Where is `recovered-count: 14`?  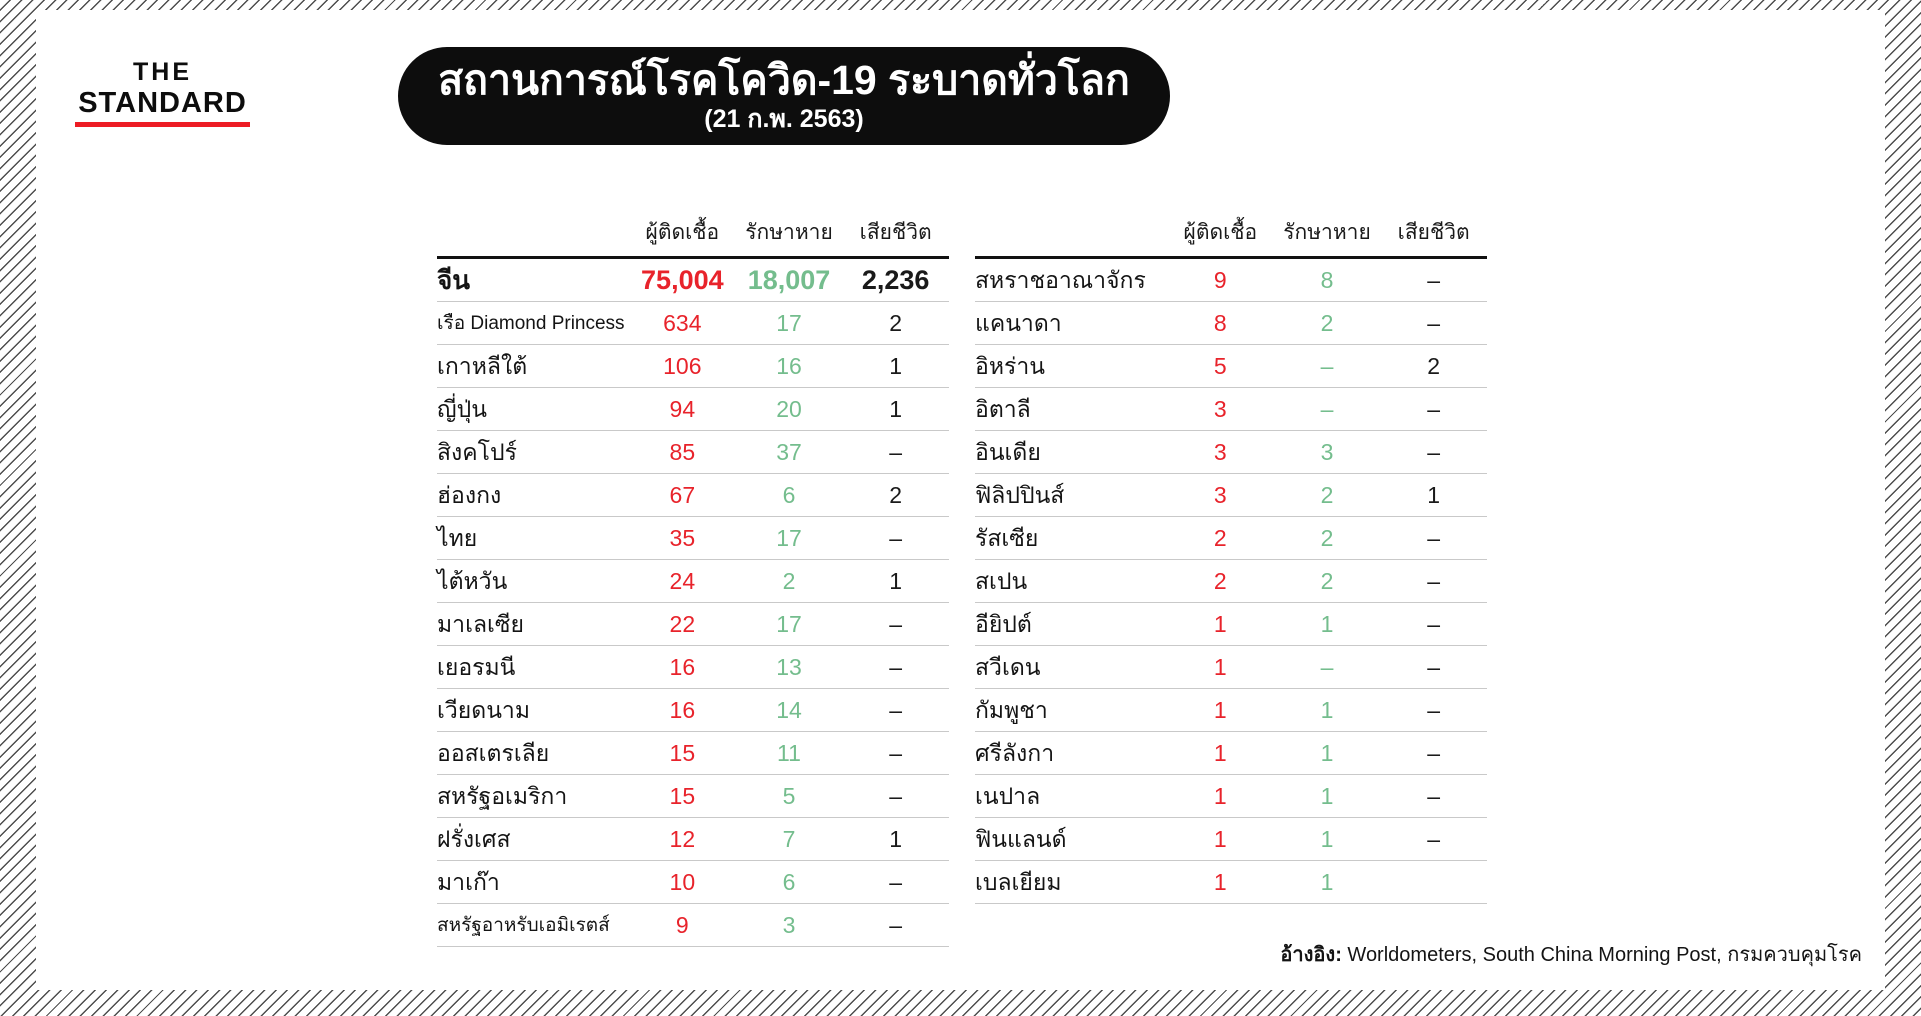 recovered-count: 14 is located at coordinates (789, 710).